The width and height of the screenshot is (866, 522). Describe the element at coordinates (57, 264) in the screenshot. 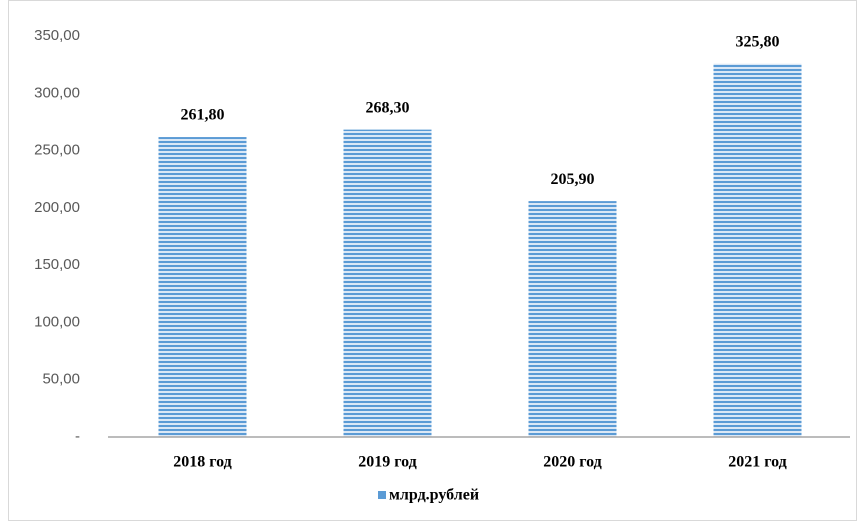

I see `y-tick-label: 150,00` at that location.